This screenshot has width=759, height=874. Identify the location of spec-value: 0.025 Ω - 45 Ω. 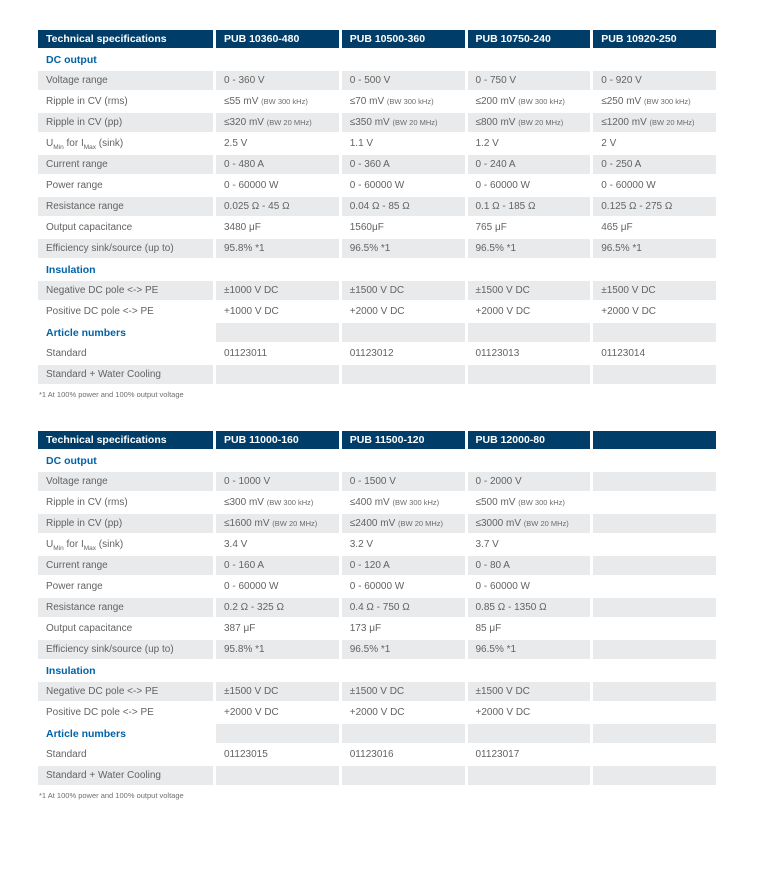
(277, 206).